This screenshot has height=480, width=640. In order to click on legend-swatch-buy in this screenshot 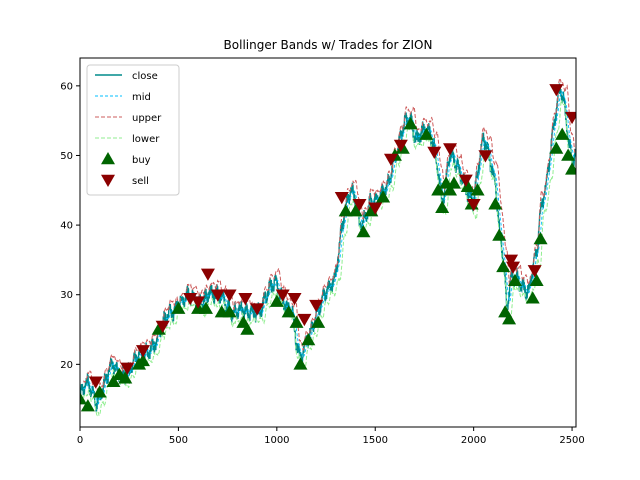, I will do `click(108, 158)`.